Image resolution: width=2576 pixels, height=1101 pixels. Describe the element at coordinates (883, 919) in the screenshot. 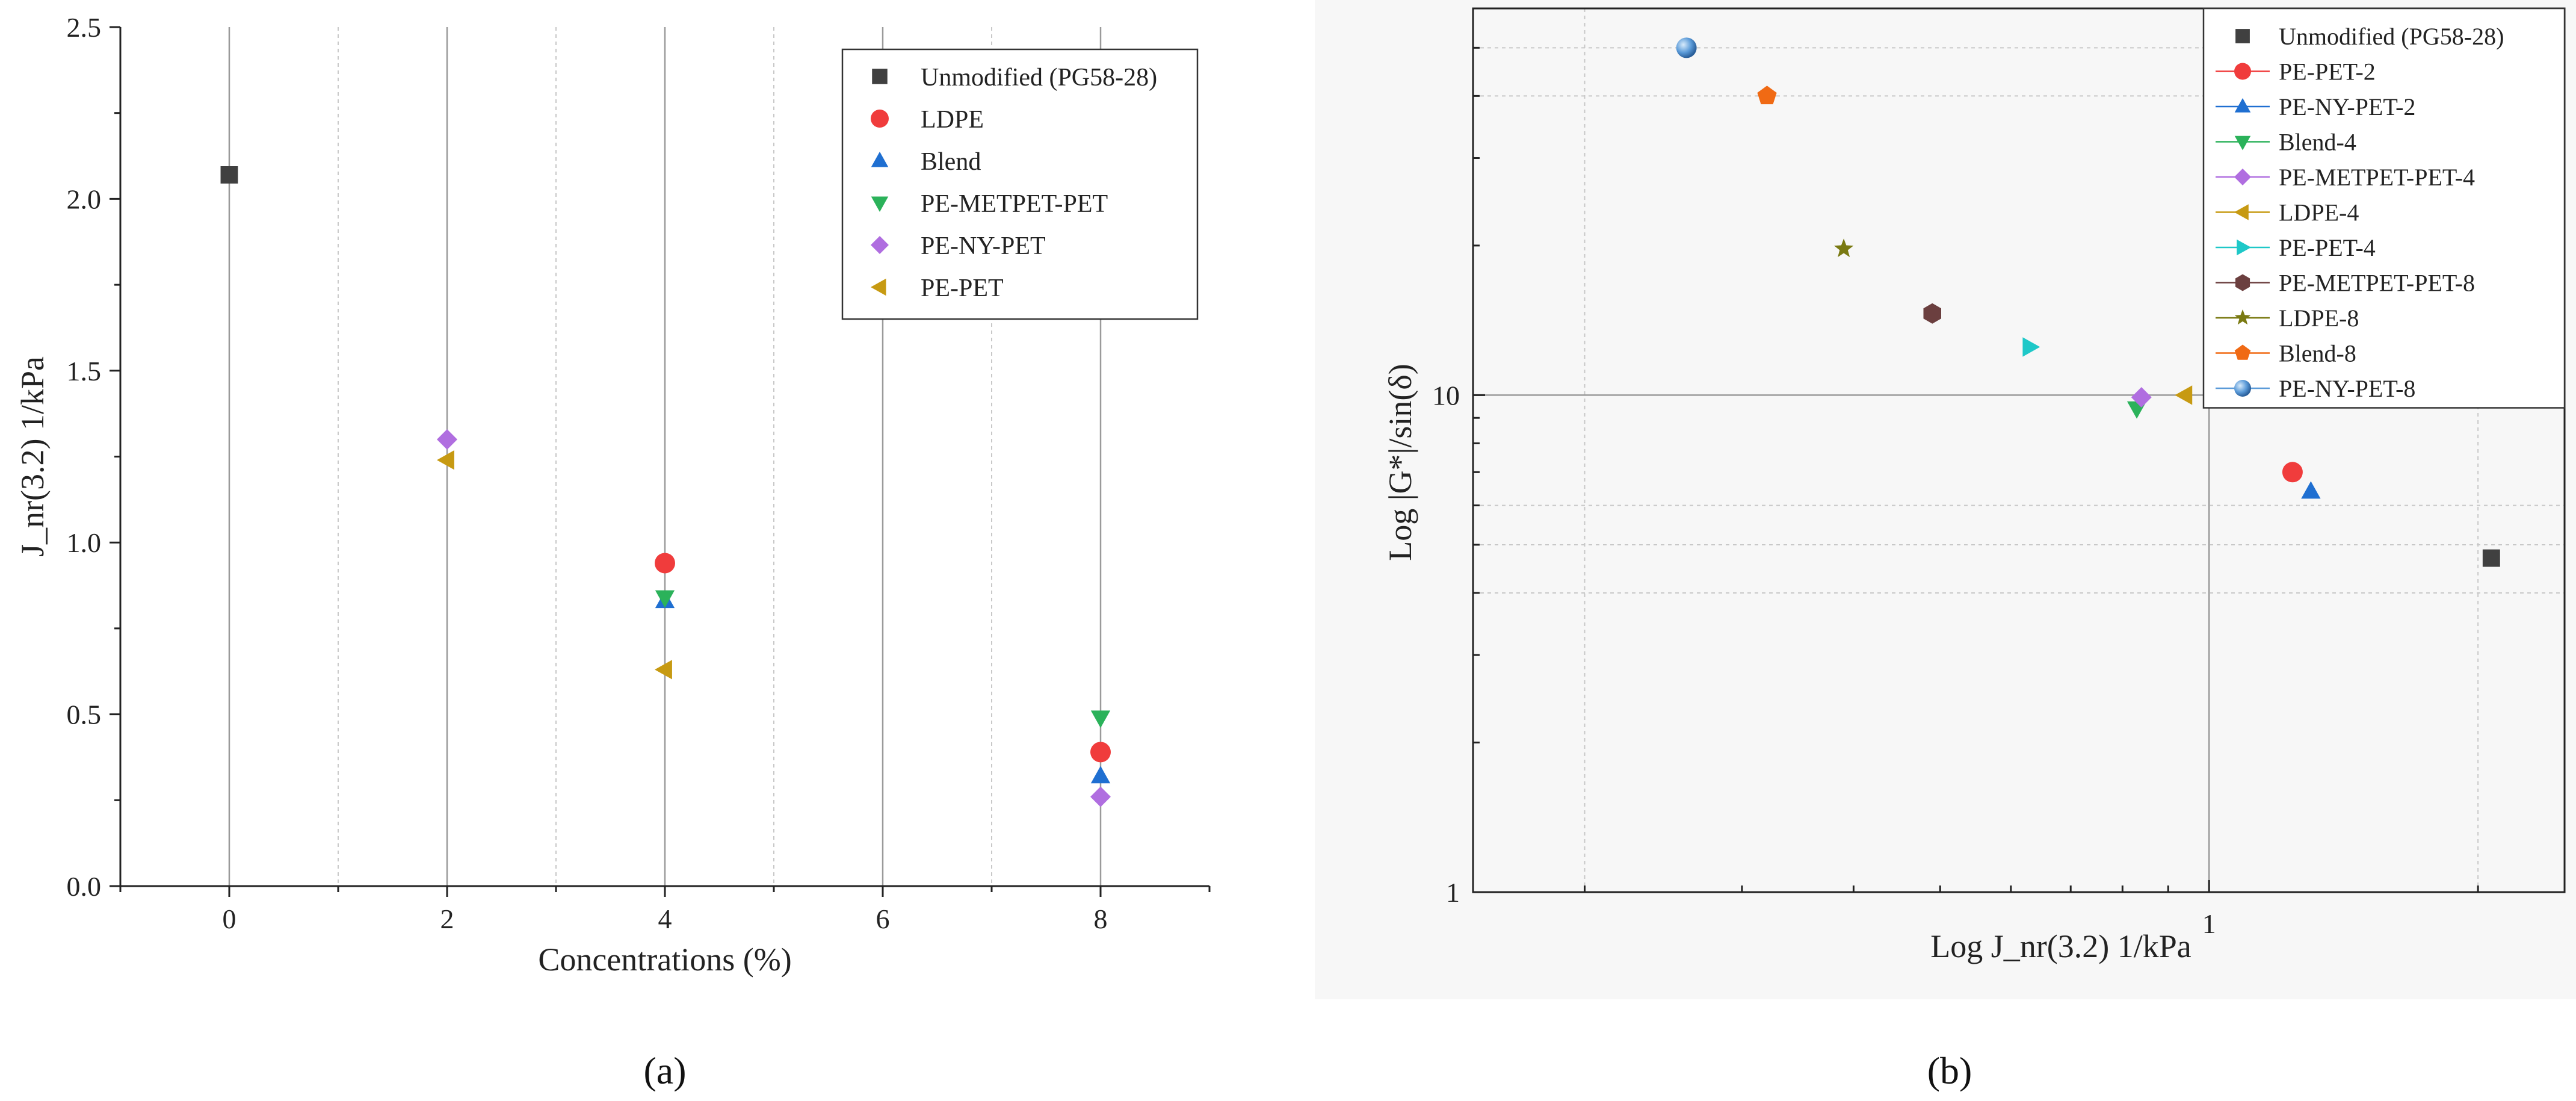

I see `x-tick-label: 6` at that location.